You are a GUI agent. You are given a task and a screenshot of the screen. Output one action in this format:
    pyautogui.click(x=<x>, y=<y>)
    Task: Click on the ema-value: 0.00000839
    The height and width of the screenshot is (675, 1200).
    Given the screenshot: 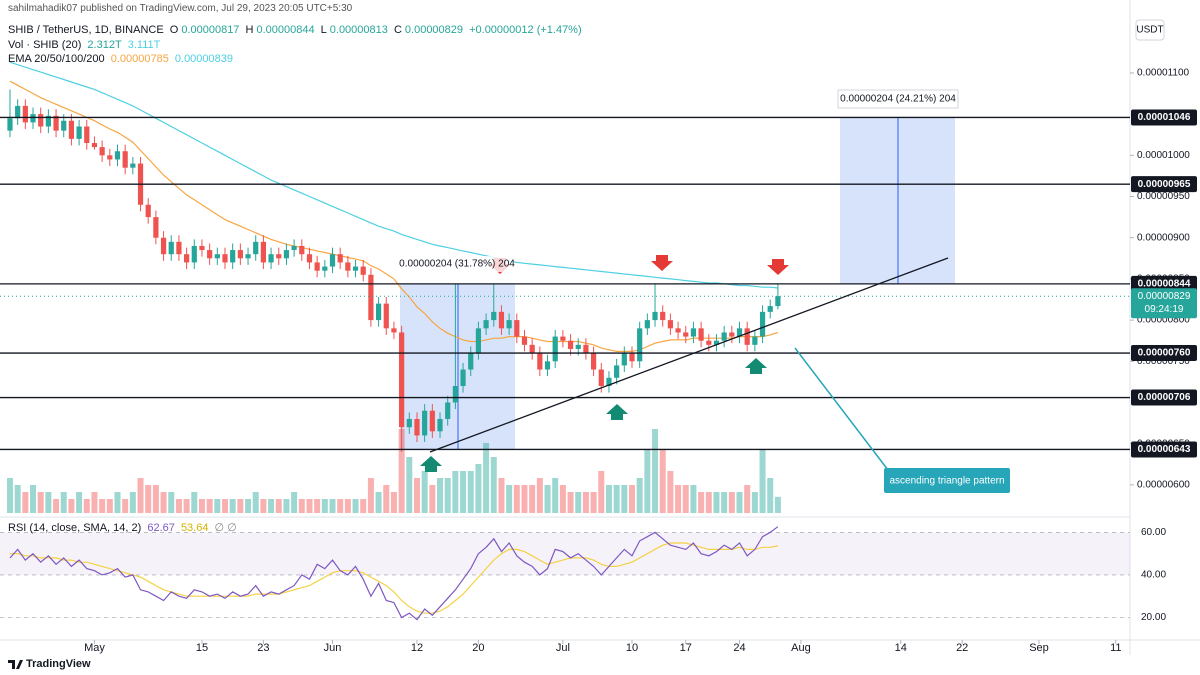 What is the action you would take?
    pyautogui.click(x=204, y=59)
    